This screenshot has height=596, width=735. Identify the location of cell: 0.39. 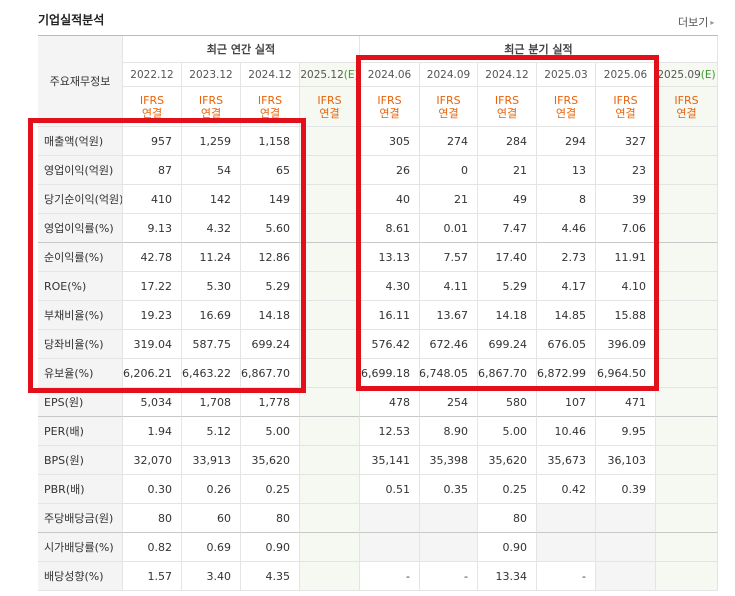
(626, 489).